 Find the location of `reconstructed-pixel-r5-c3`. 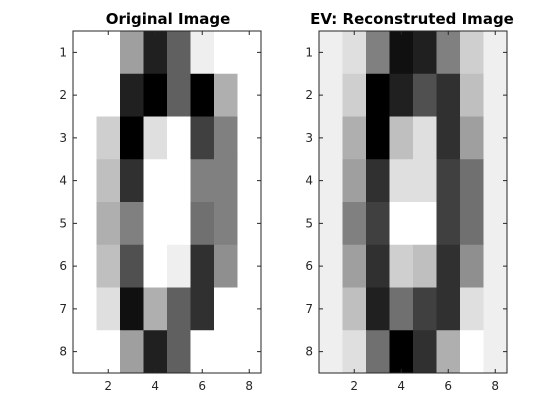

reconstructed-pixel-r5-c3 is located at coordinates (378, 224).